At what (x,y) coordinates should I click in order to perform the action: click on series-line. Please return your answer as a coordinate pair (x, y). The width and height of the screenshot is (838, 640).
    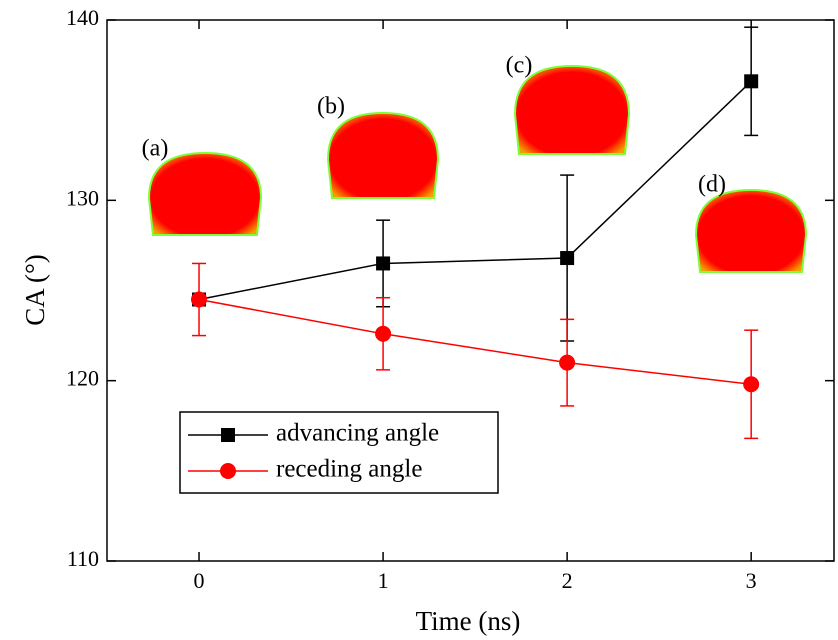
    Looking at the image, I should click on (475, 342).